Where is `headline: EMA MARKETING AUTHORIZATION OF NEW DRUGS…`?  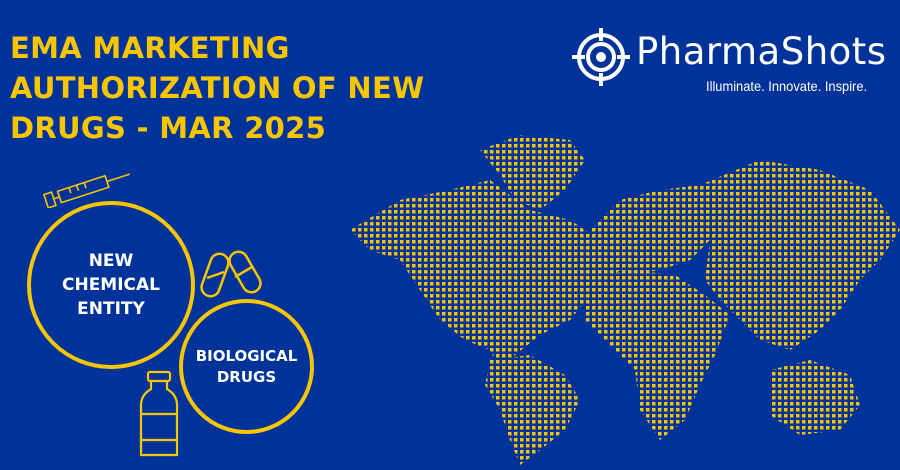
headline: EMA MARKETING AUTHORIZATION OF NEW DRUGS… is located at coordinates (217, 88).